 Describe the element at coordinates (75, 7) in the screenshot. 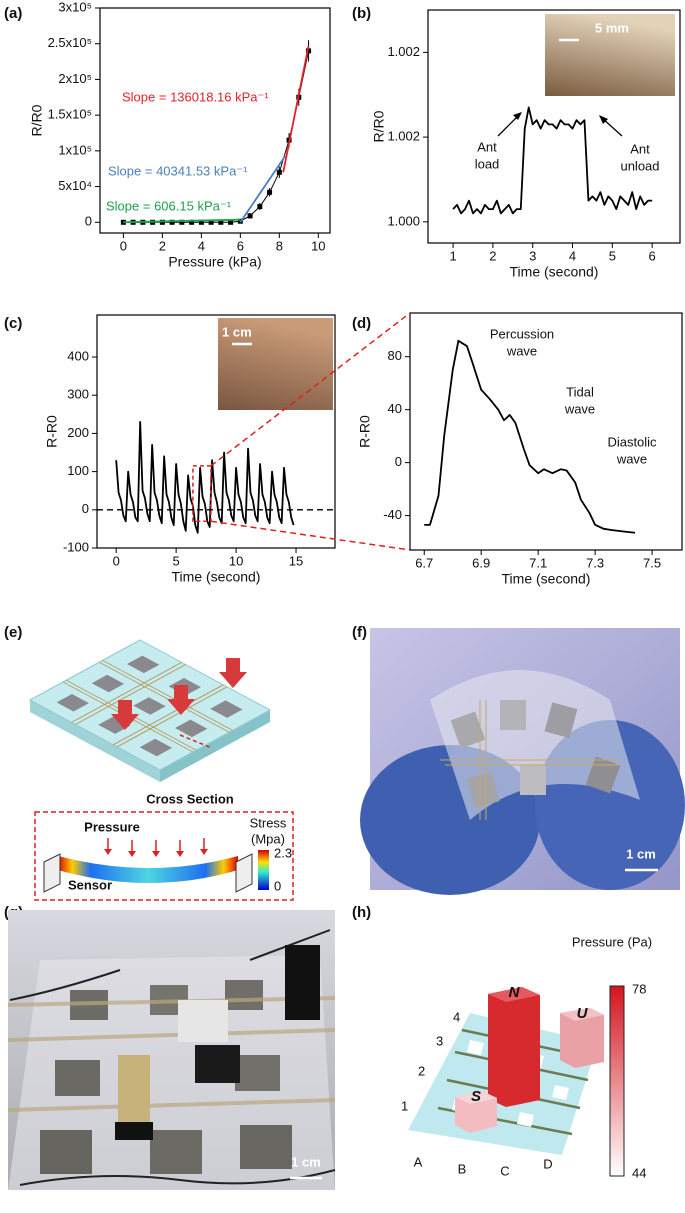

I see `y-tick-label: 3x10⁵` at that location.